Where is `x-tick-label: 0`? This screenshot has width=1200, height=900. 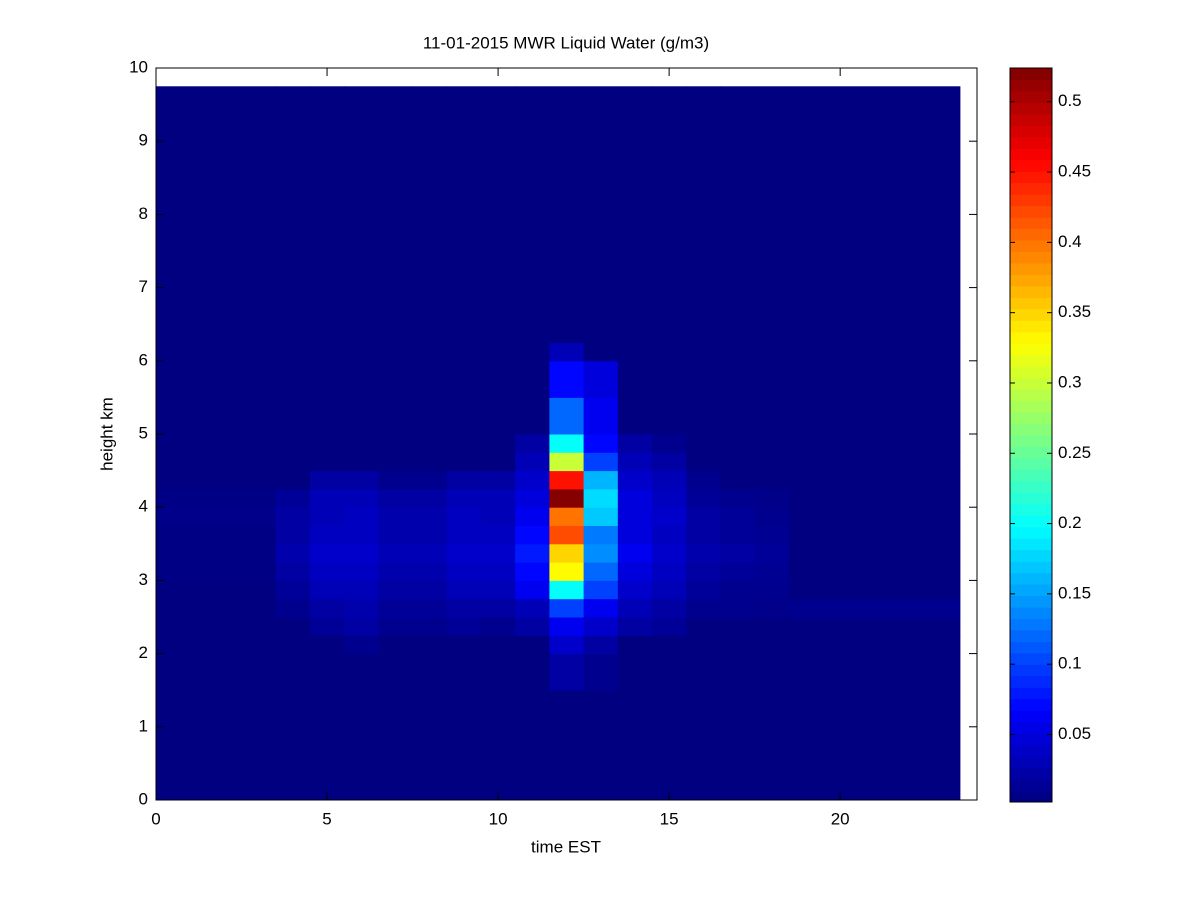
x-tick-label: 0 is located at coordinates (155, 818).